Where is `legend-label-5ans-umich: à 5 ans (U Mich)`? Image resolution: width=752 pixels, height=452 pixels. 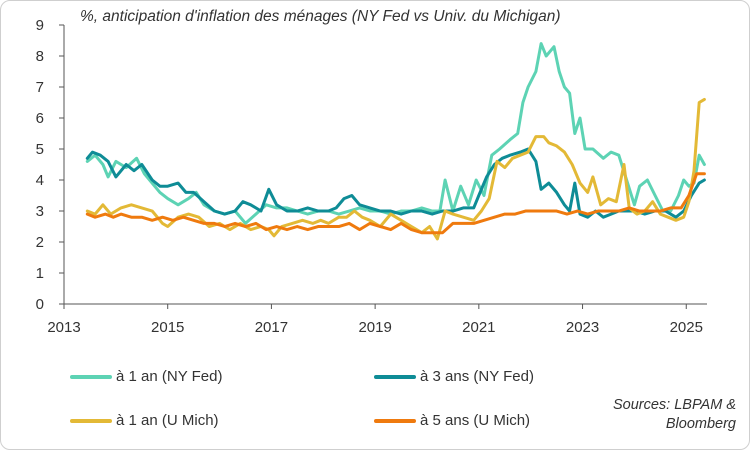 legend-label-5ans-umich: à 5 ans (U Mich) is located at coordinates (475, 420).